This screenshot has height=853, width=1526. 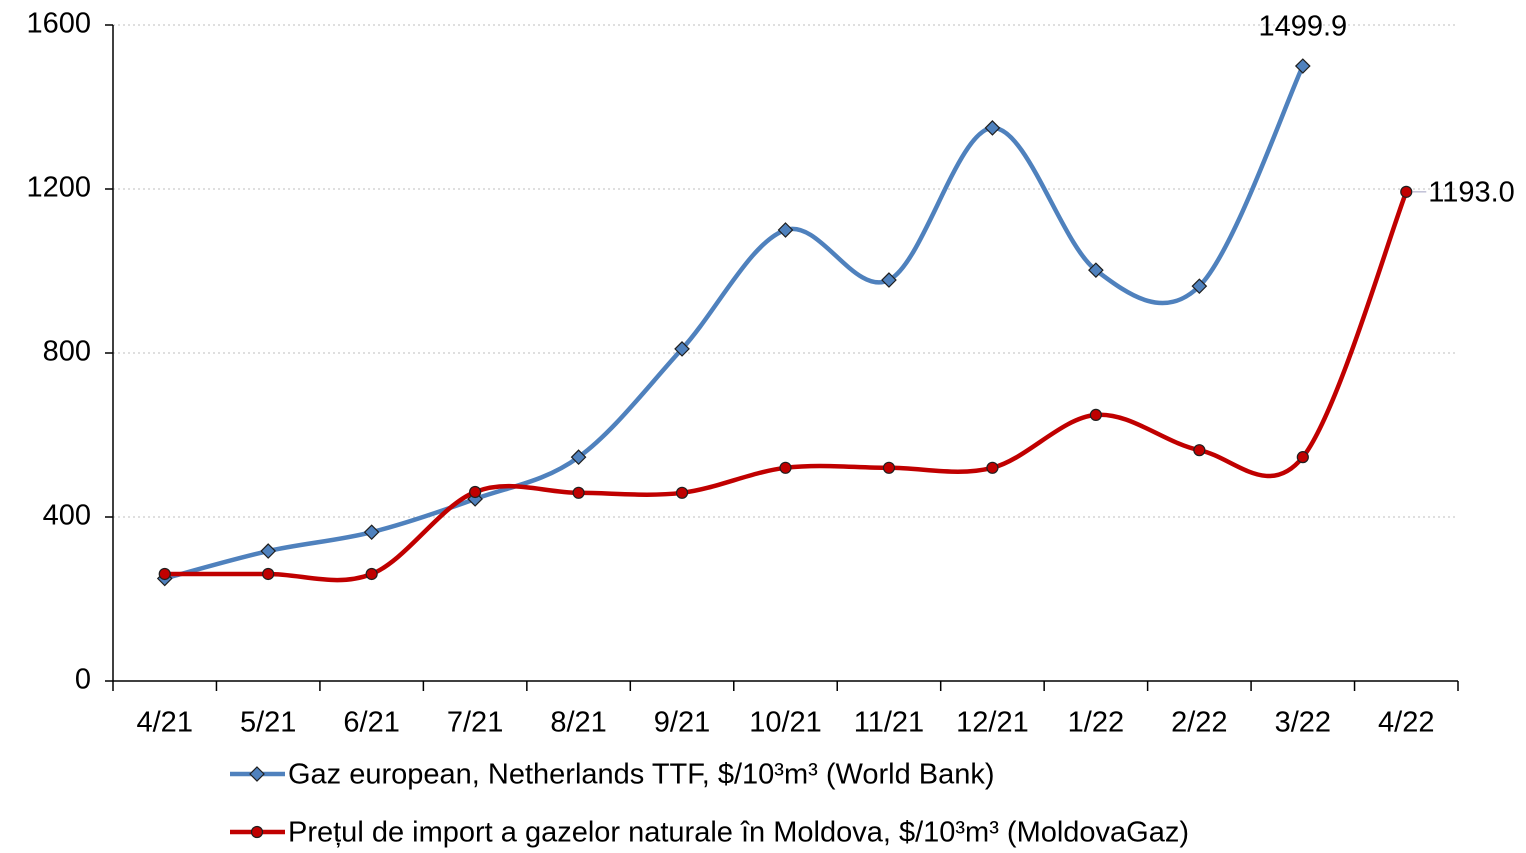 What do you see at coordinates (1471, 193) in the screenshot?
I see `data-label: 1193.0` at bounding box center [1471, 193].